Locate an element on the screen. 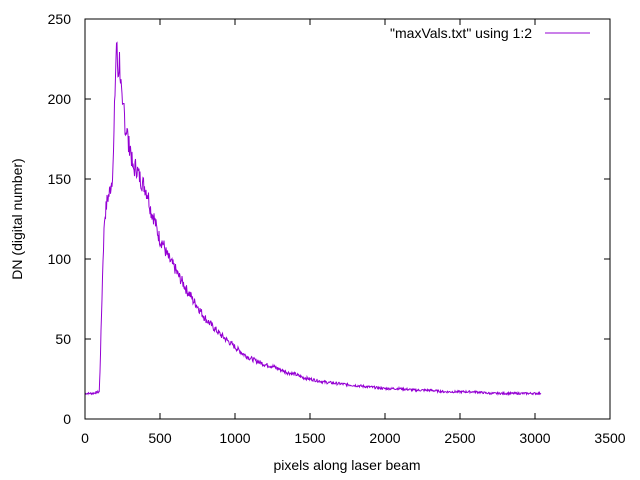 The height and width of the screenshot is (480, 640). y-tick-label: 0 is located at coordinates (67, 419).